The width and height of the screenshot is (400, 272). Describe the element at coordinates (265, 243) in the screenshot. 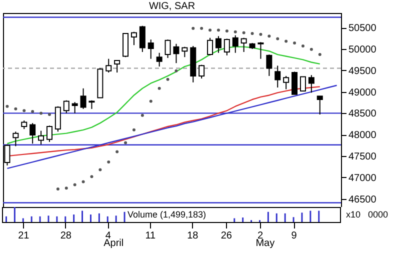

I see `text: May` at that location.